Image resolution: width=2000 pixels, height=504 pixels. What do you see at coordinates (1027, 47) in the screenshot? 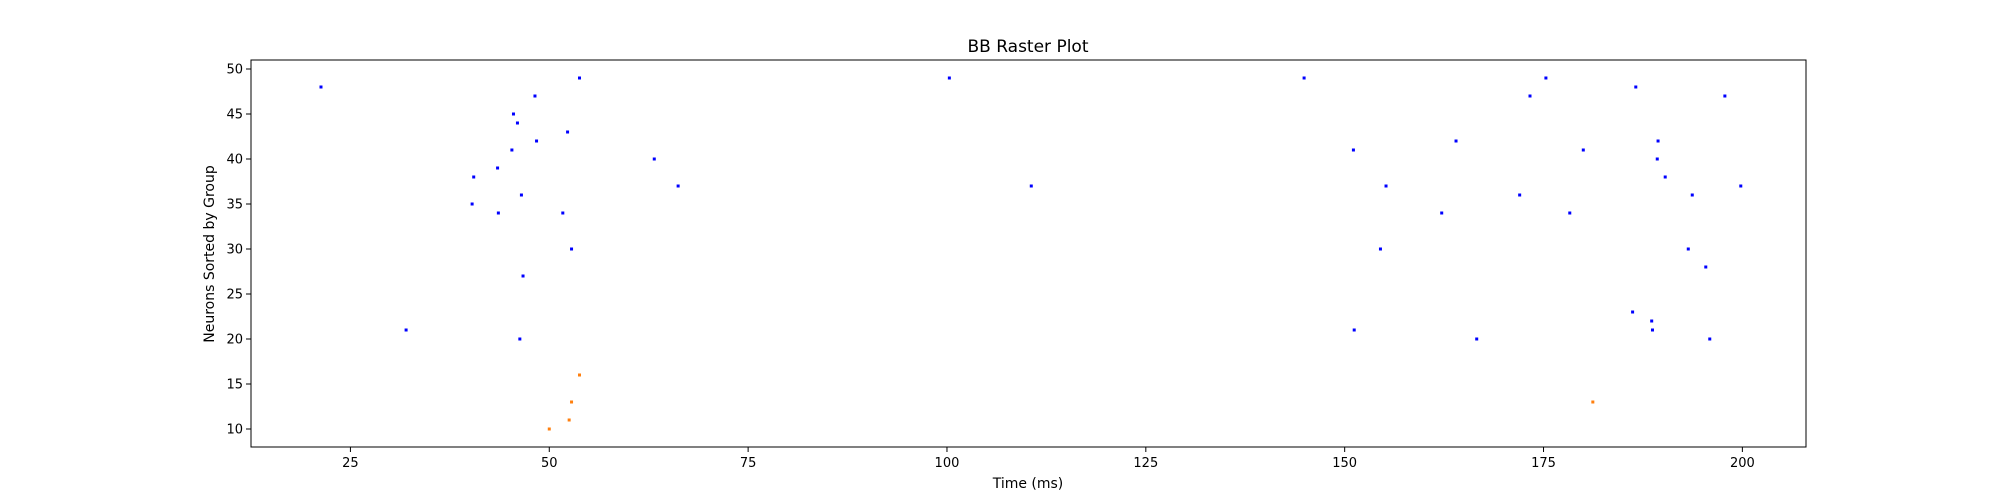
I see `chart-title: BB Raster Plot` at bounding box center [1027, 47].